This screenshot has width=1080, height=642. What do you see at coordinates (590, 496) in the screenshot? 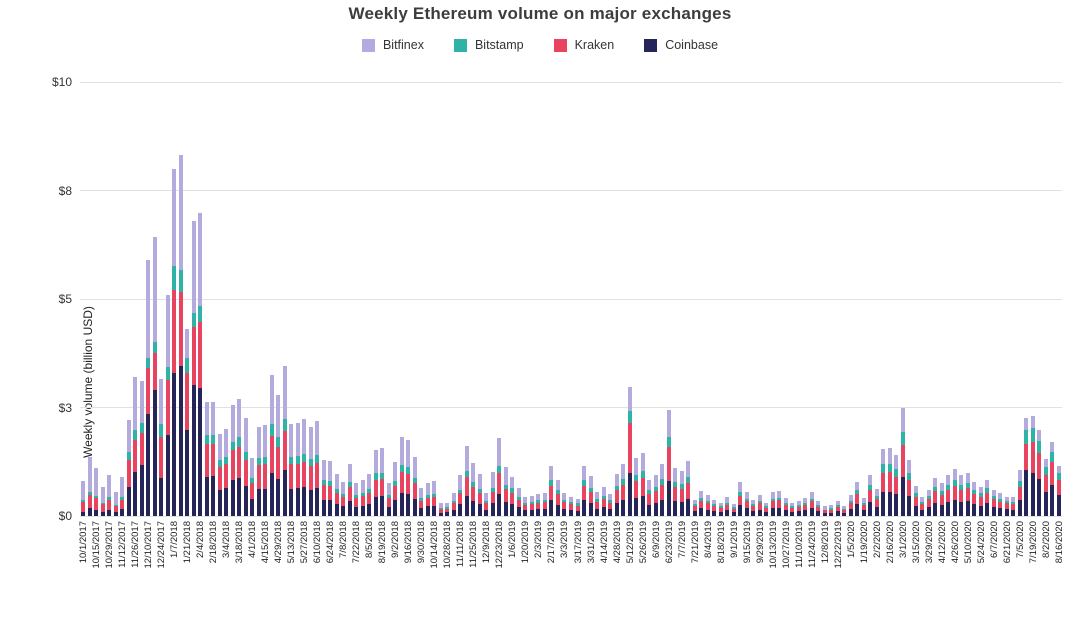
I see `bar-3-31-2019` at bounding box center [590, 496].